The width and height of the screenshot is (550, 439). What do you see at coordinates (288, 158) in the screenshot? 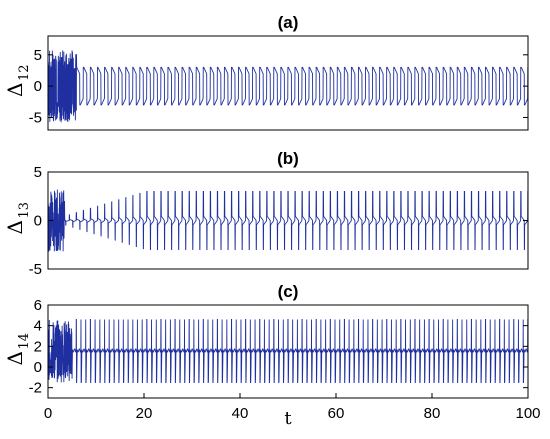
I see `panel-title-2: (b)` at bounding box center [288, 158].